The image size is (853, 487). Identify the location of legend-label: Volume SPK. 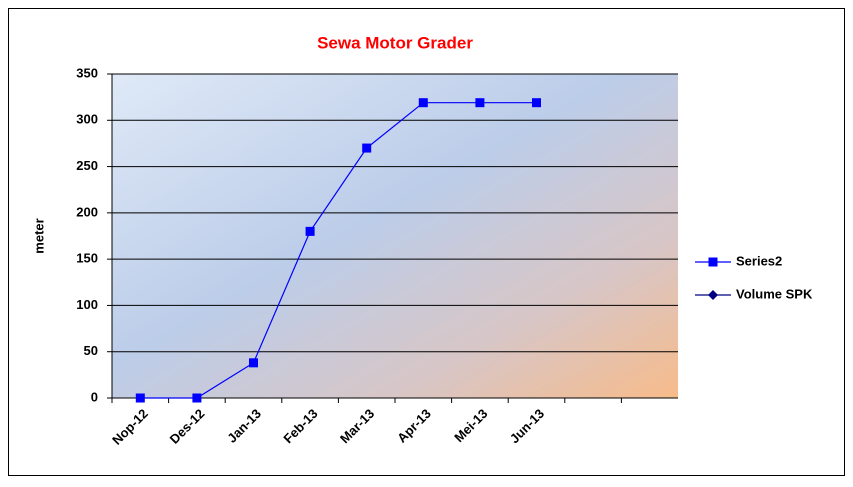
(774, 293).